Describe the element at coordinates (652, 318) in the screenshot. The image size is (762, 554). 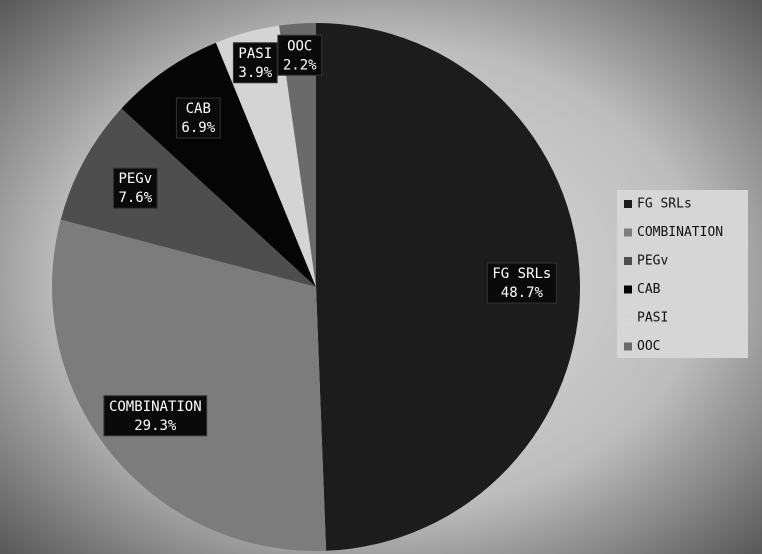
I see `legend-label: PASI` at that location.